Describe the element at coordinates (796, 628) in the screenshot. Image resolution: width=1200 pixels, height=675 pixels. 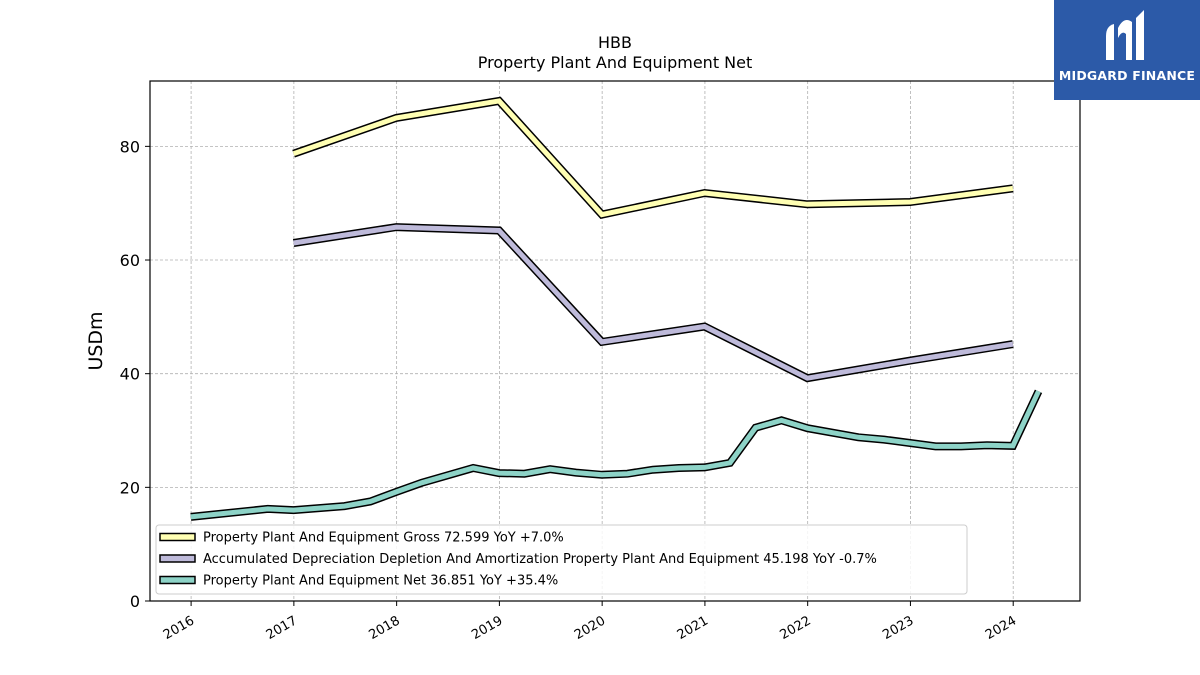
I see `x-tick-label: 2022` at that location.